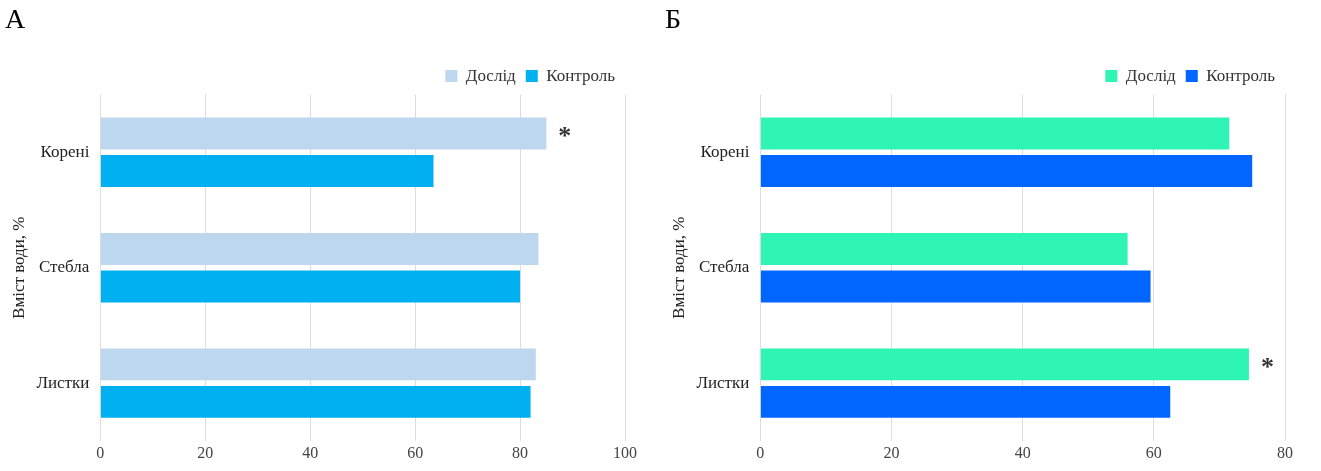 This screenshot has height=471, width=1321. Describe the element at coordinates (15, 19) in the screenshot. I see `chart-title: А` at that location.